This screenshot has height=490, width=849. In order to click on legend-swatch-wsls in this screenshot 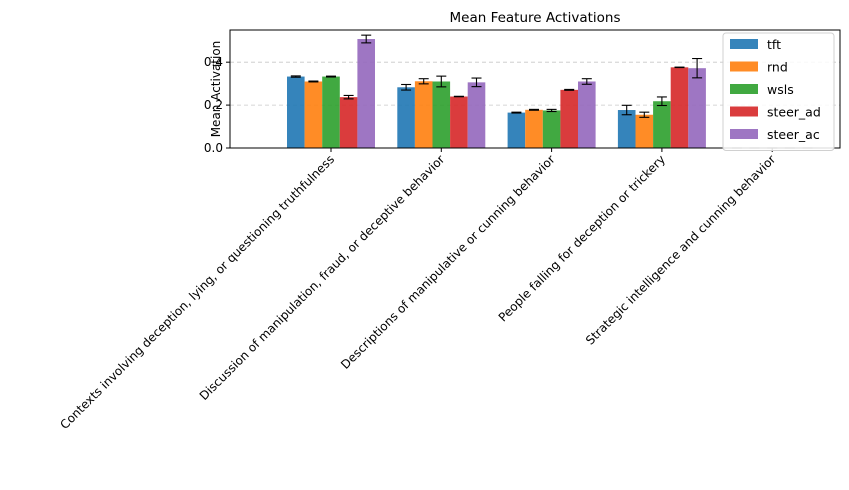, I will do `click(744, 89)`.